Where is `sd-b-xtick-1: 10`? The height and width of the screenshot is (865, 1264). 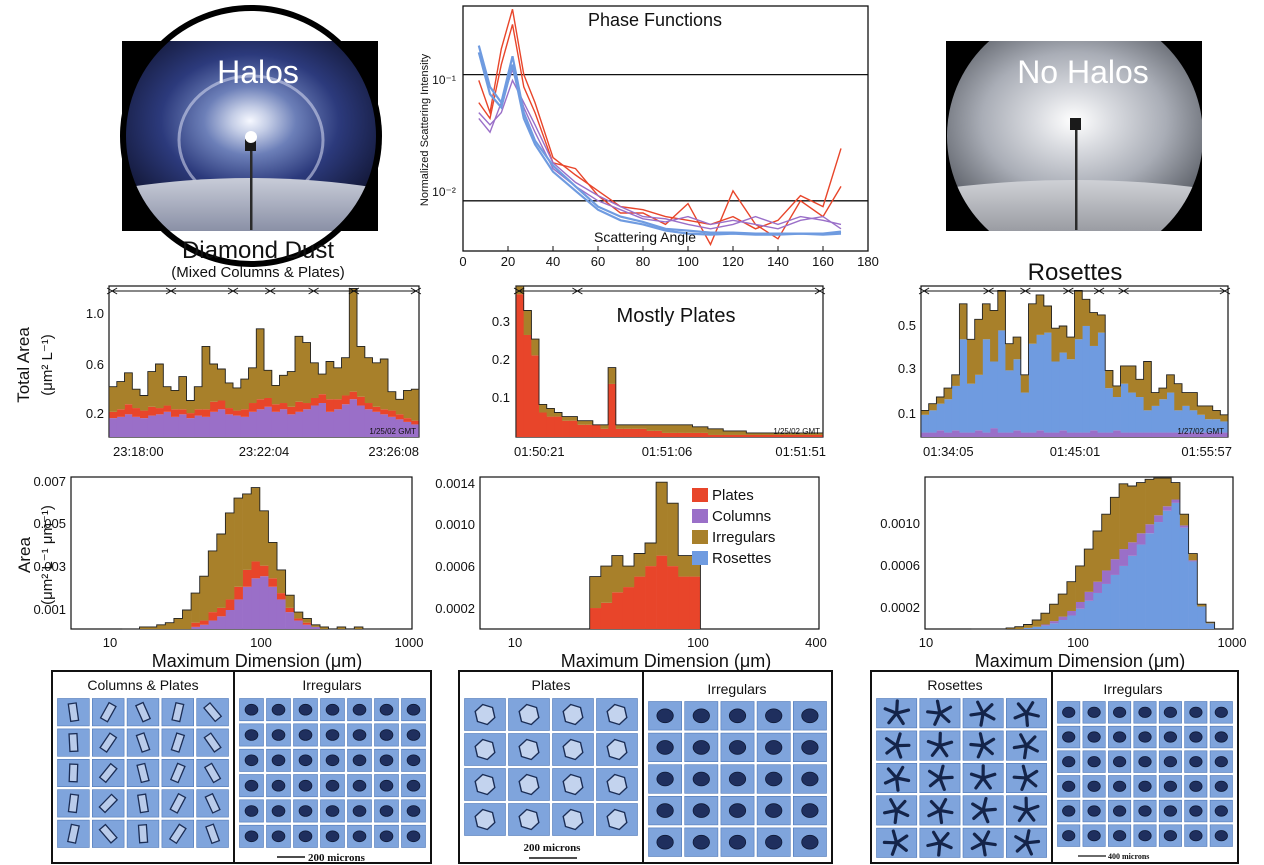
sd-b-xtick-1: 10 is located at coordinates (515, 642).